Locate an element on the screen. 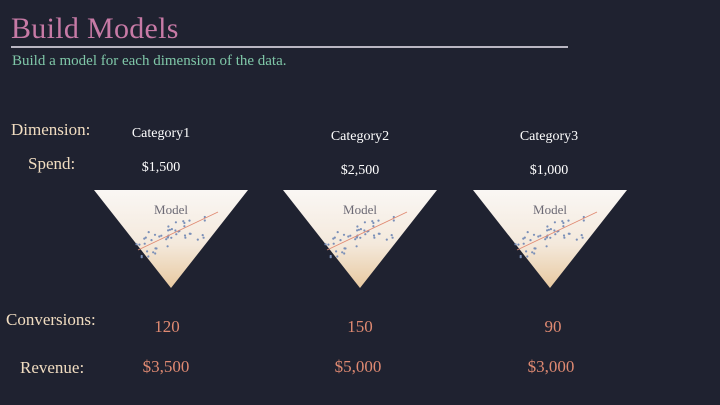 The width and height of the screenshot is (720, 405). category-3-spend: $1,000 is located at coordinates (549, 170).